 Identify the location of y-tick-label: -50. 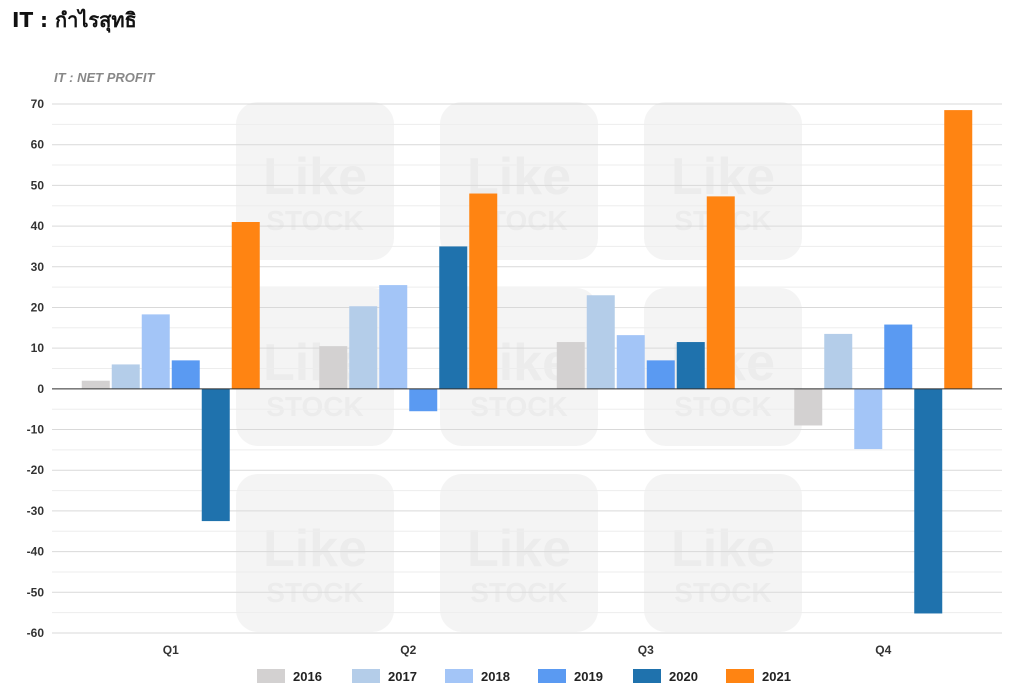
(36, 592).